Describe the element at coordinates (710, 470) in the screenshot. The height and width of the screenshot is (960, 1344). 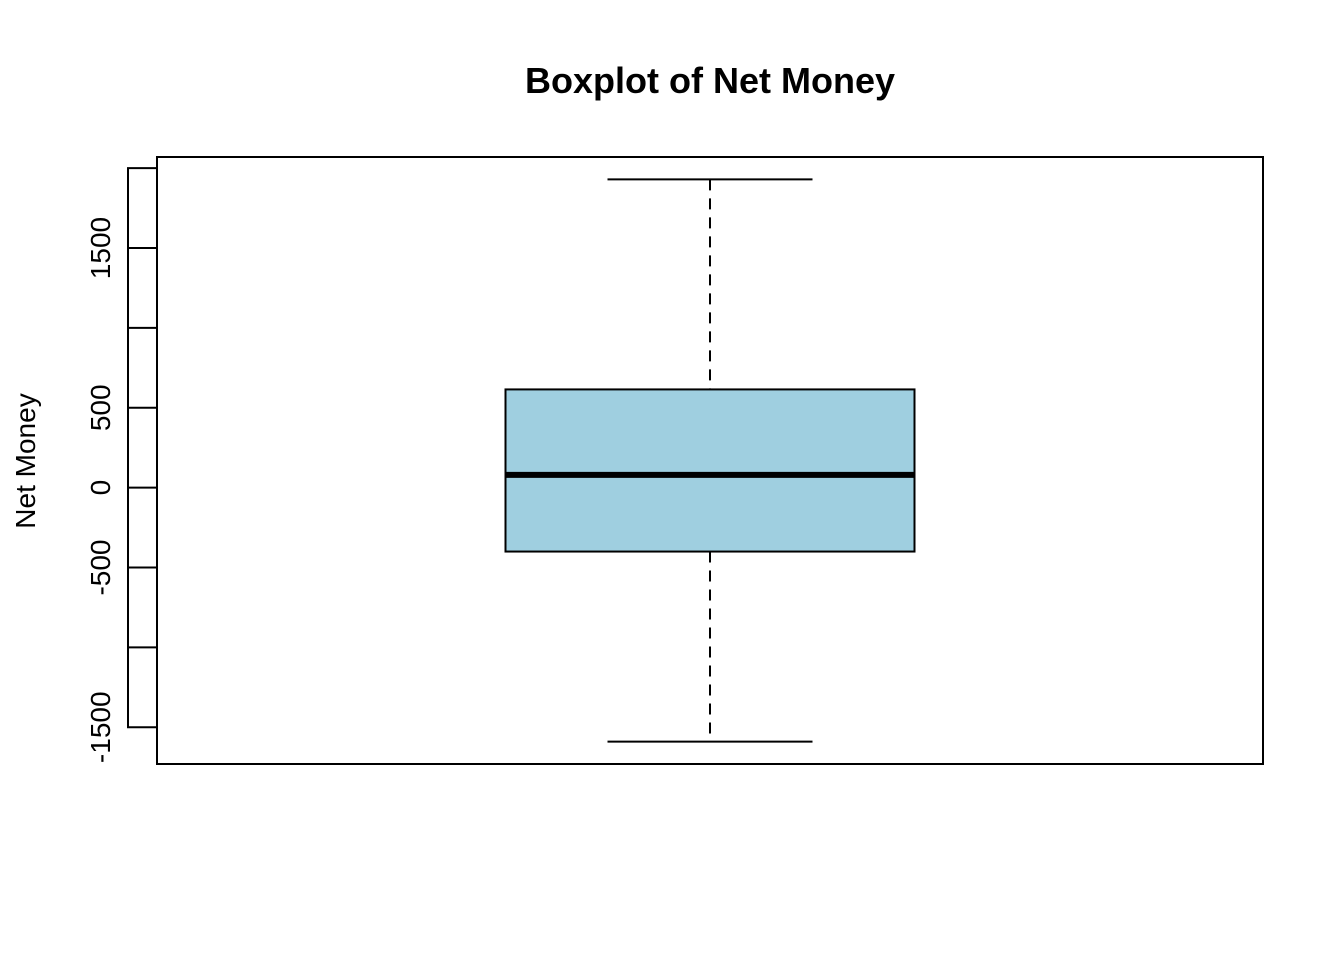
I see `iqr-box` at that location.